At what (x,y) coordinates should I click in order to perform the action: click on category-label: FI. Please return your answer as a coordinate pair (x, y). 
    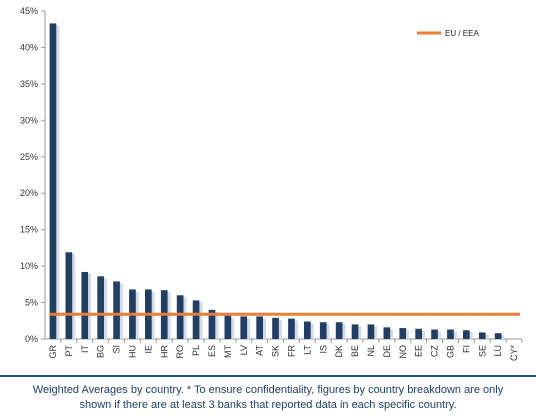
    Looking at the image, I should click on (466, 349).